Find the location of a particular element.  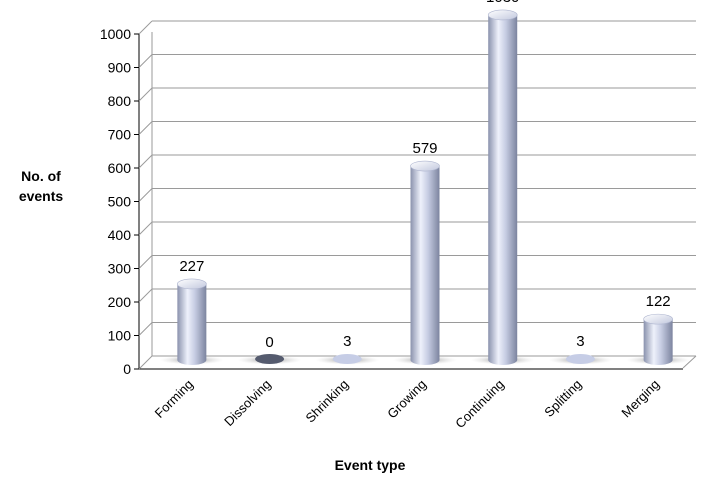

y-tick-labels: 0 100 200 300 400 500 600 700 800 900 1000 is located at coordinates (119, 201).